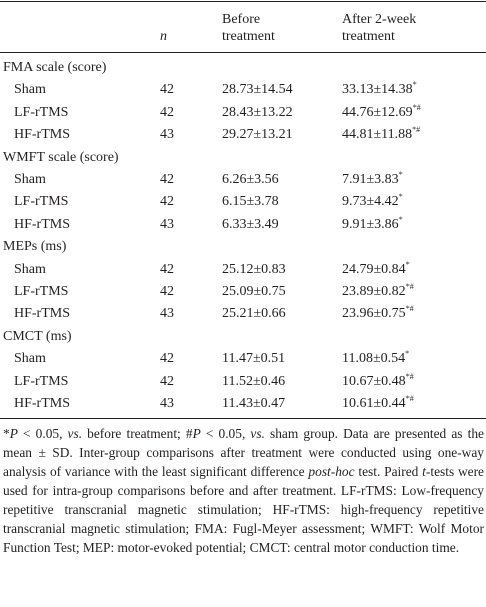 The width and height of the screenshot is (486, 607). I want to click on after-cell: 10.61±0.44*#, so click(378, 404).